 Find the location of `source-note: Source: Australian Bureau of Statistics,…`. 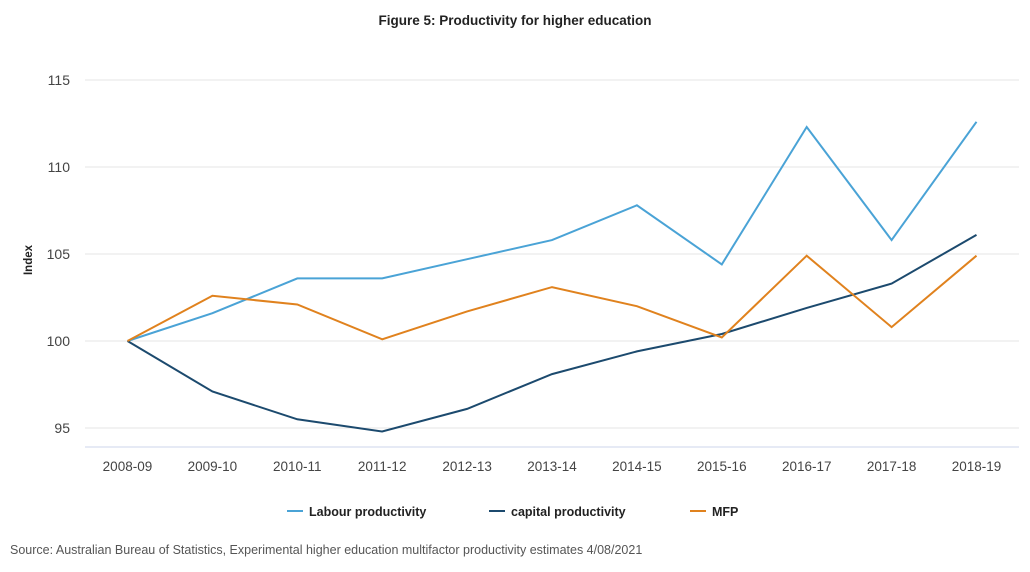

source-note: Source: Australian Bureau of Statistics,… is located at coordinates (326, 550).